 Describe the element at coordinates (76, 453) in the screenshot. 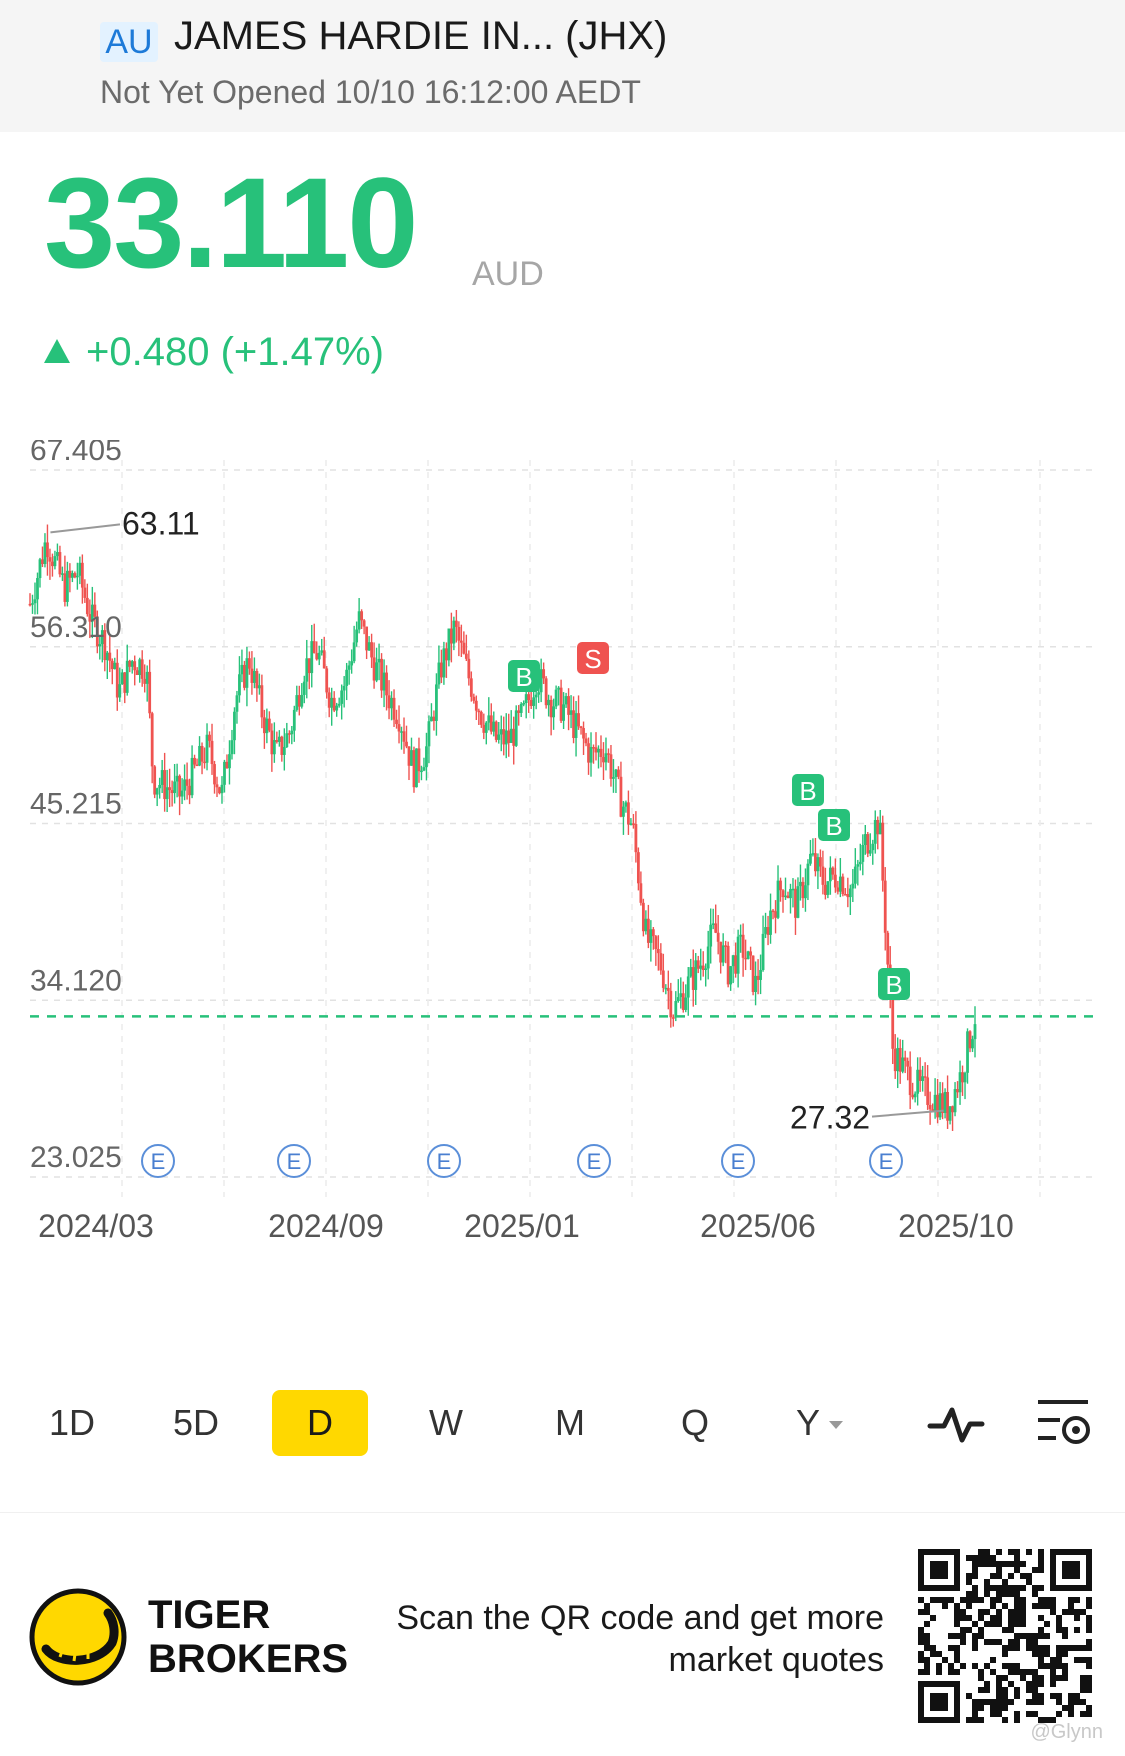

I see `y-tick-label: 67.405` at that location.